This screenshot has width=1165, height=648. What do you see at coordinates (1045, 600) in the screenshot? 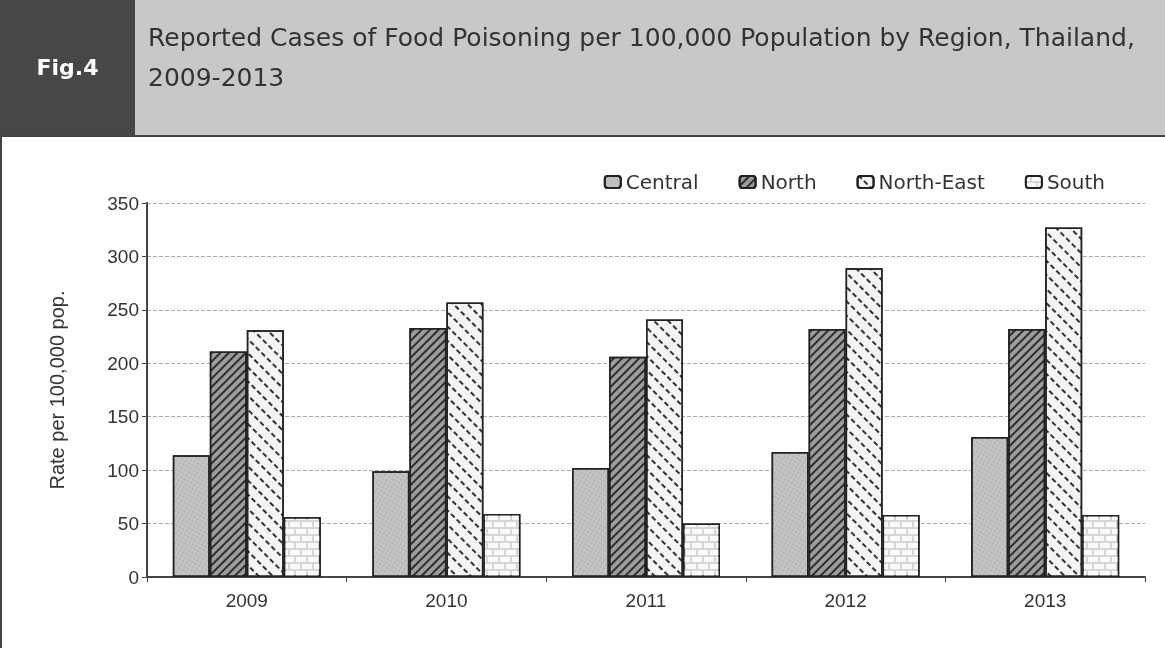
I see `x-tick-label: 2013` at bounding box center [1045, 600].